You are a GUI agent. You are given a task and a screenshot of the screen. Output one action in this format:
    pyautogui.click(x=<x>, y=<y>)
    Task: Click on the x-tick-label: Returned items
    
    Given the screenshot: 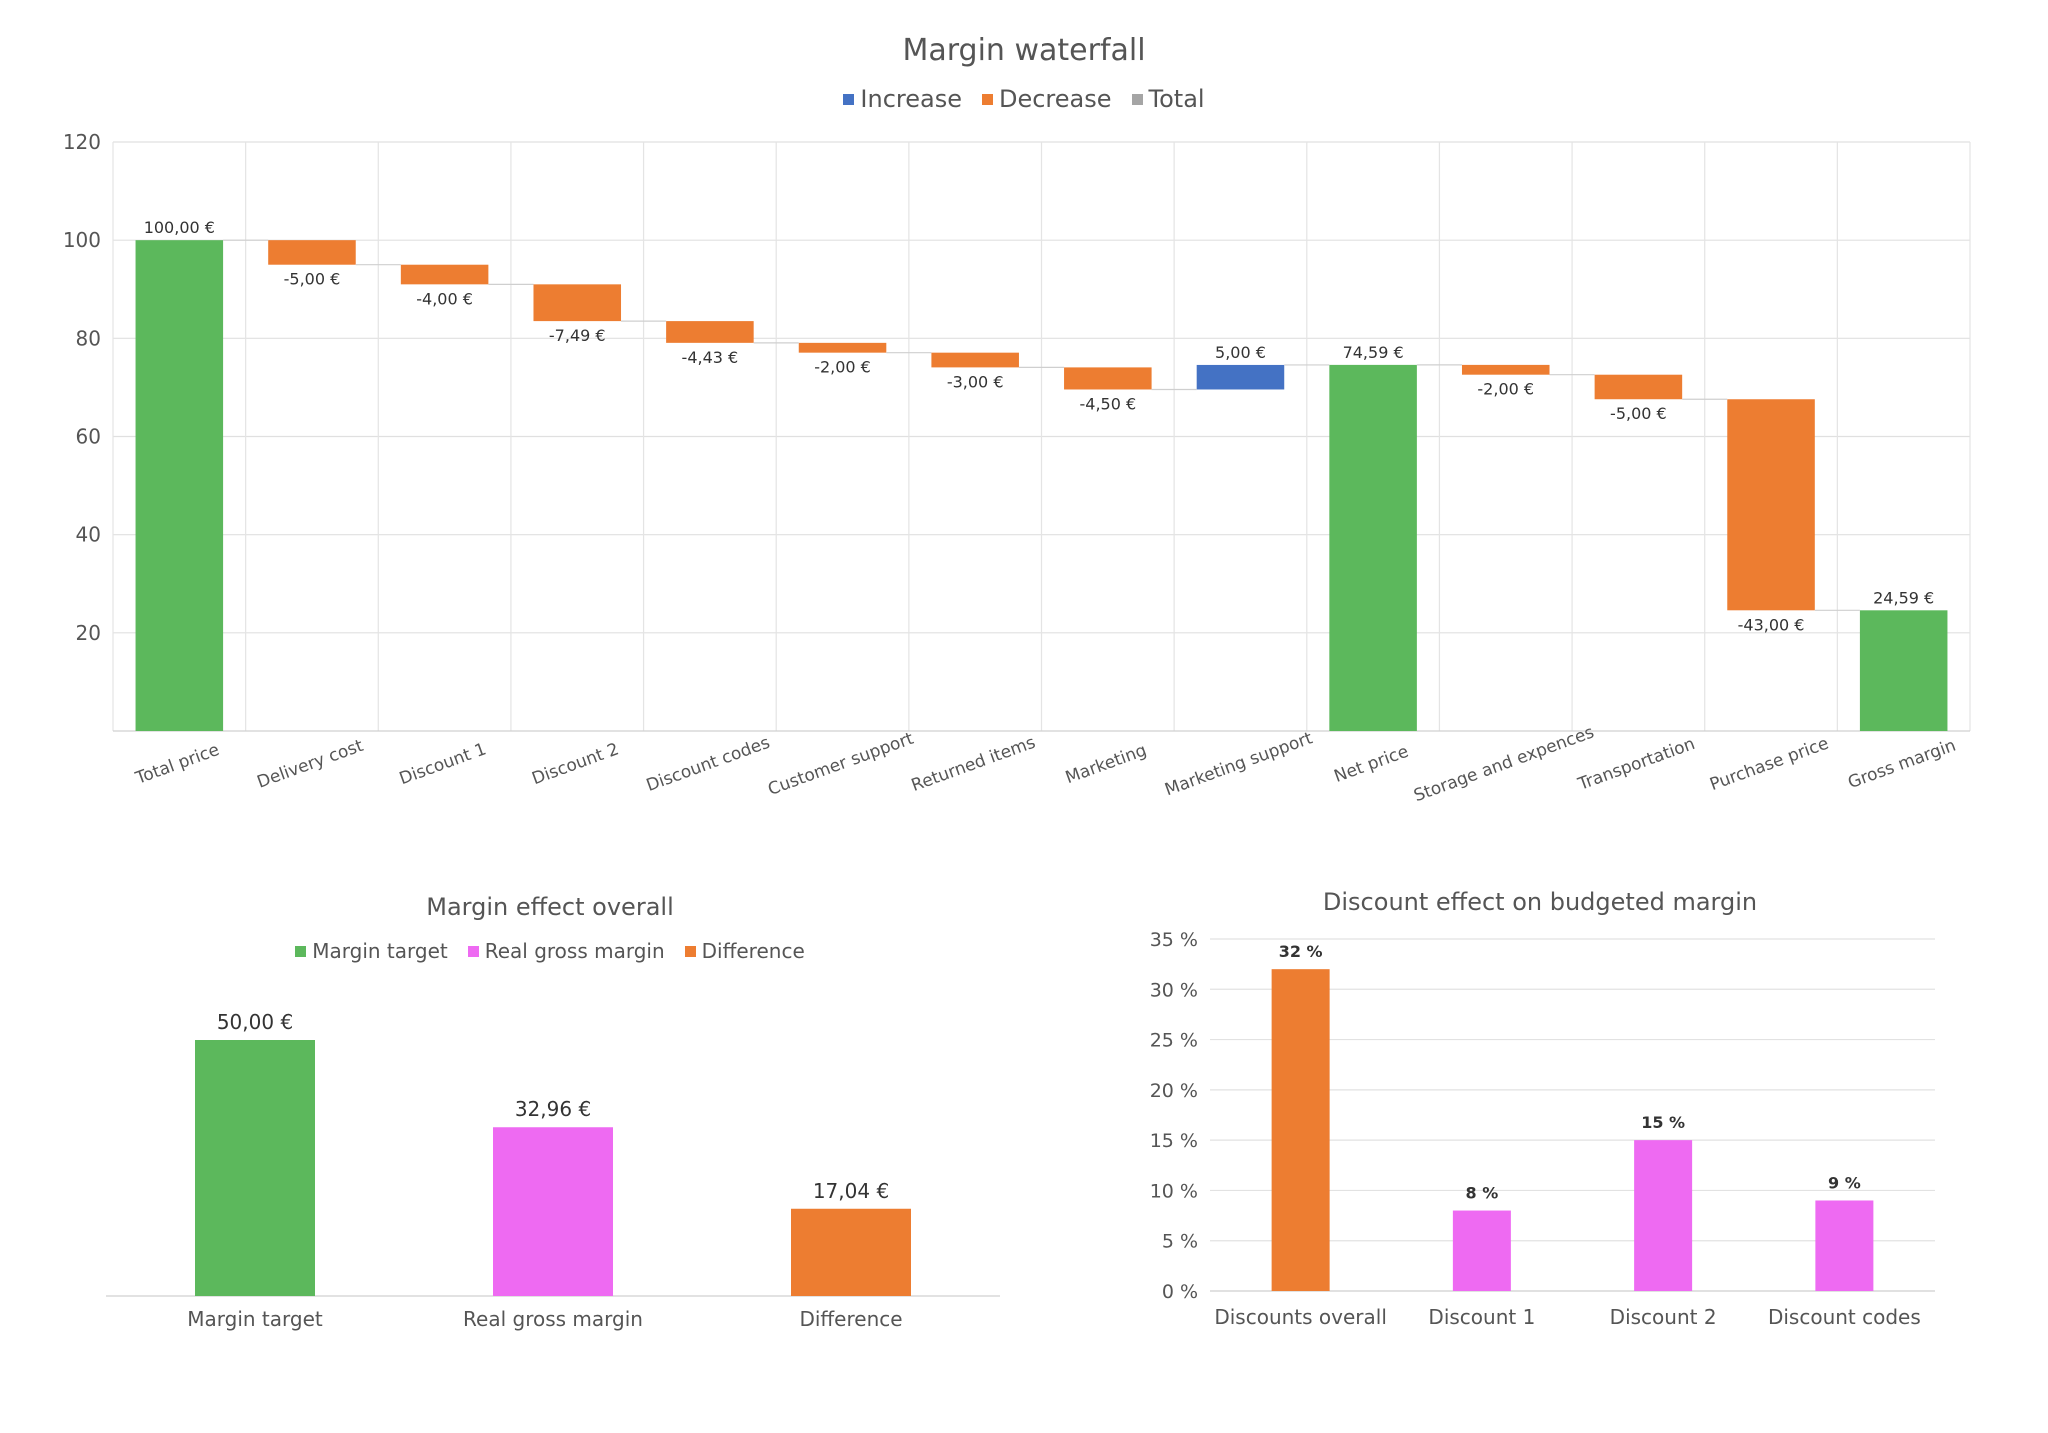 What is the action you would take?
    pyautogui.click(x=973, y=764)
    